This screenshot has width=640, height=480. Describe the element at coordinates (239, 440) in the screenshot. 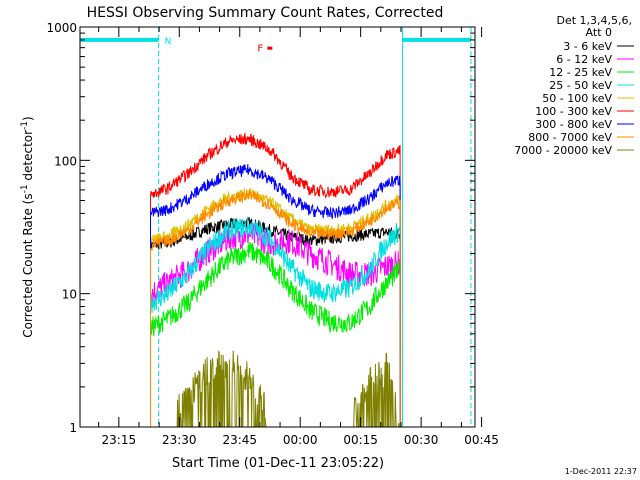

I see `x-tick-label: 23:45` at that location.